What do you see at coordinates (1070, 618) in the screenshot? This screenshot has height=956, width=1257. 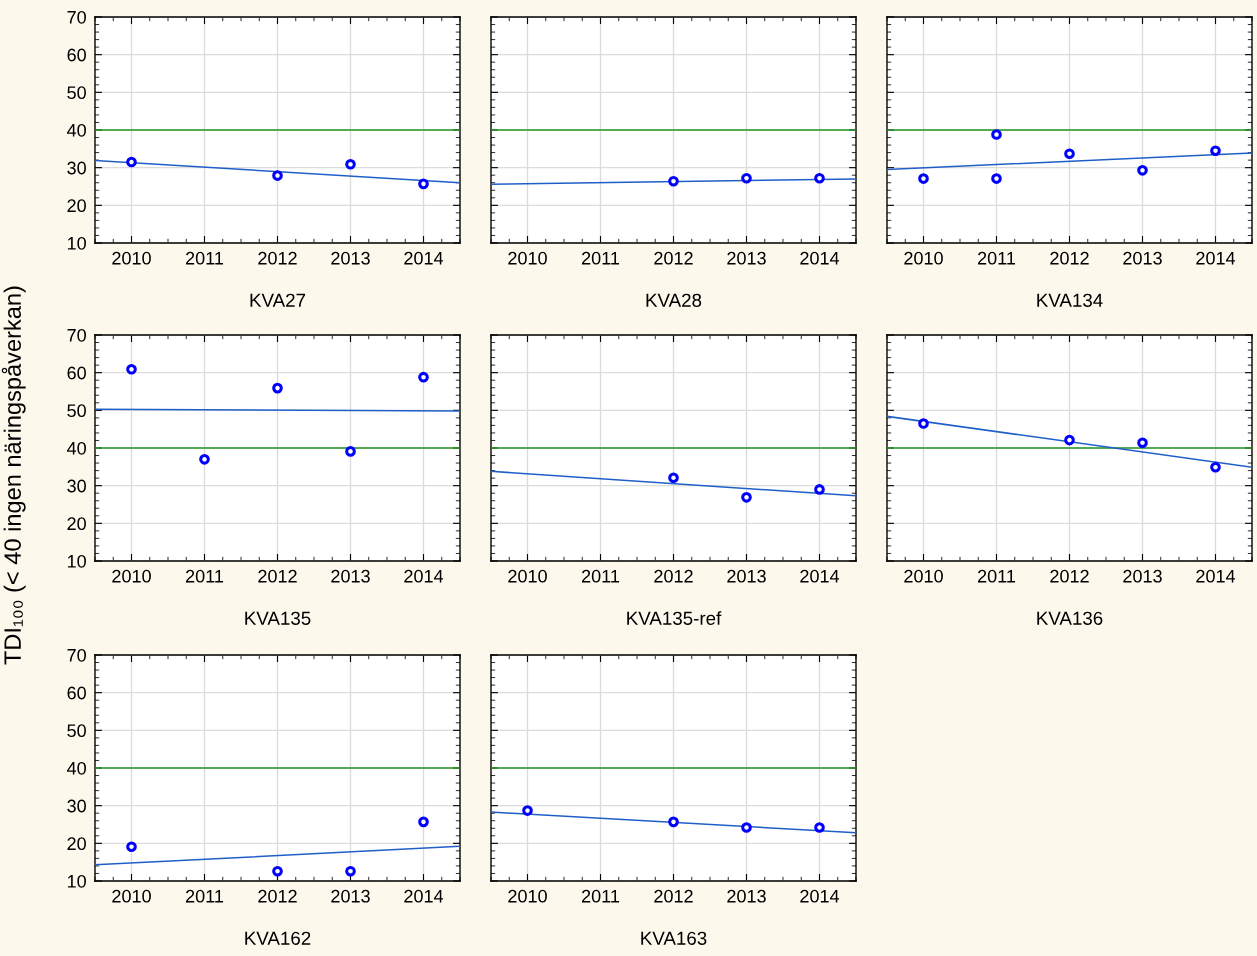 I see `x-axis-title: KVA136` at bounding box center [1070, 618].